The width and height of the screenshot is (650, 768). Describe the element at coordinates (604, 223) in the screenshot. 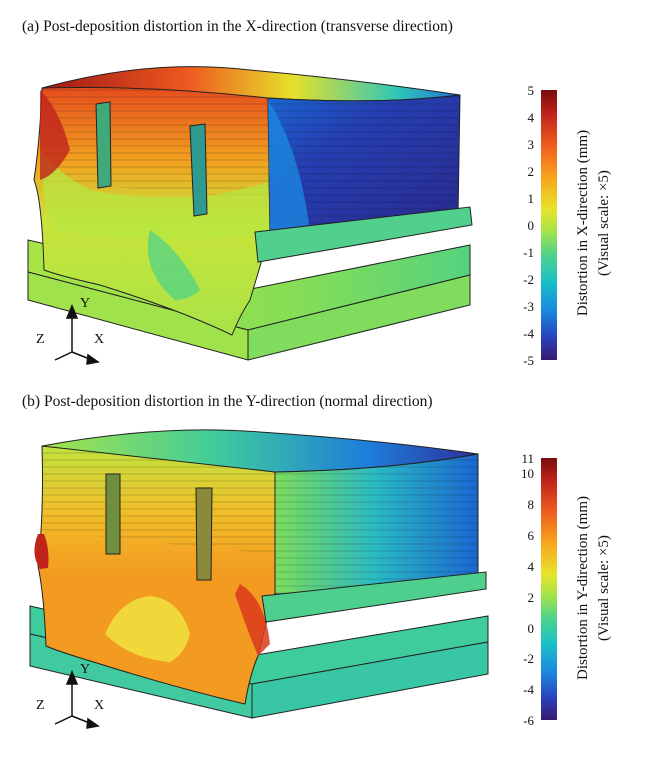

I see `panel-a-colorbar-subtitle: (Visual scale: ×5)` at that location.